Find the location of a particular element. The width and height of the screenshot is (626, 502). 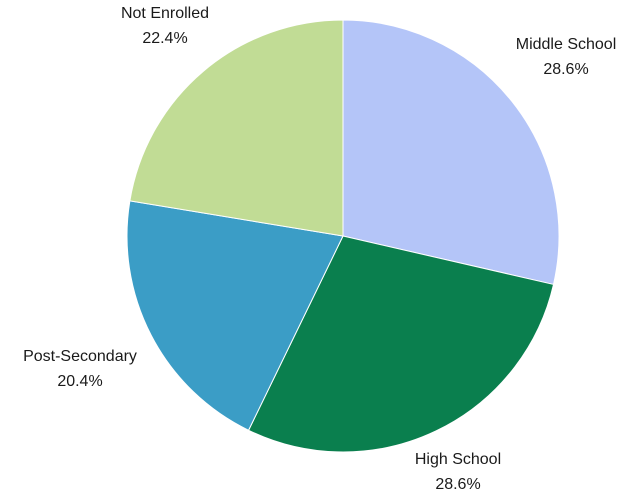

slice-value-middle-school: 28.6% is located at coordinates (565, 69).